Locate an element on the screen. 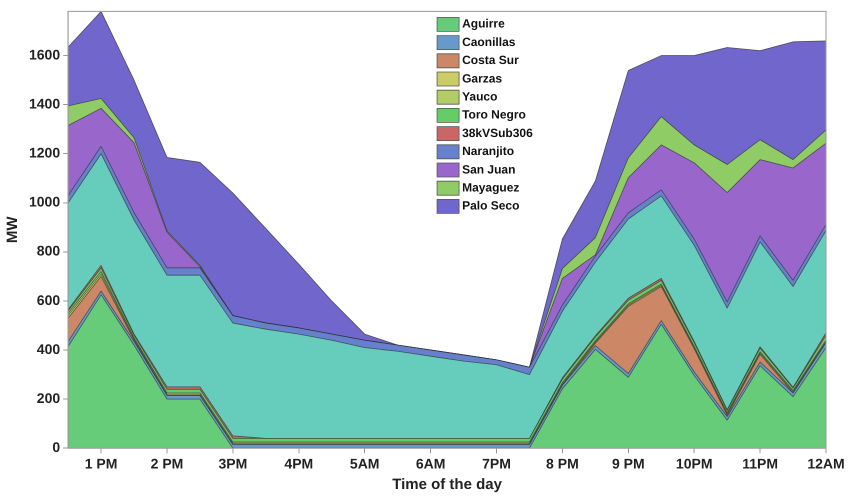 The image size is (848, 498). legend-label: San Juan is located at coordinates (489, 169).